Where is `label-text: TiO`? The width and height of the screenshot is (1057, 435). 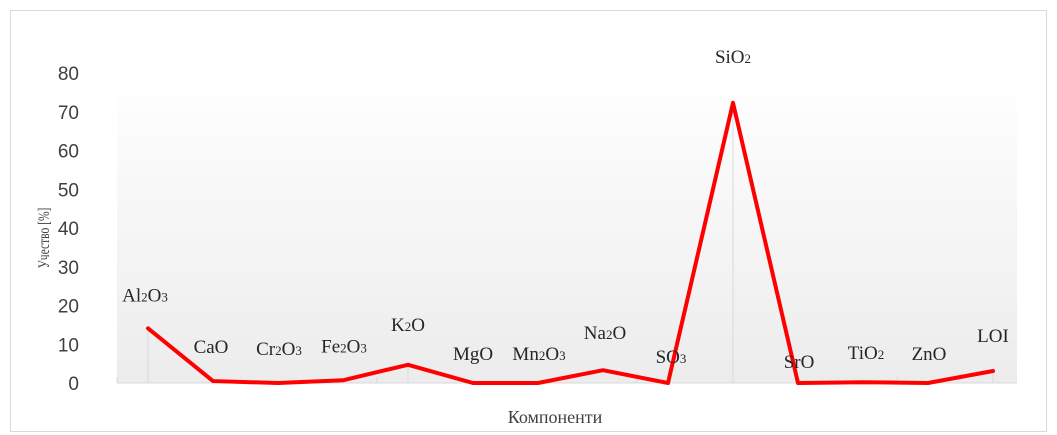
label-text: TiO is located at coordinates (863, 353).